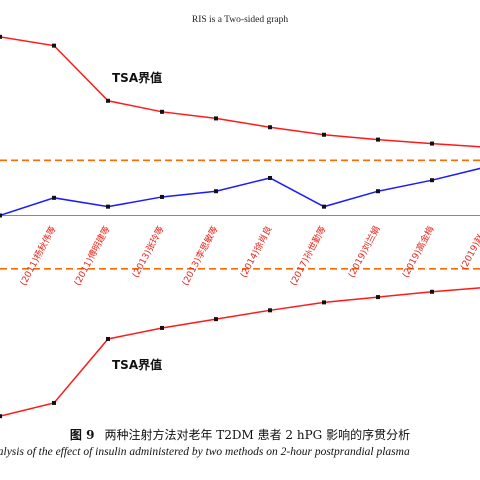 Image resolution: width=480 pixels, height=480 pixels. I want to click on tsa-upper-label: TSA界值, so click(137, 77).